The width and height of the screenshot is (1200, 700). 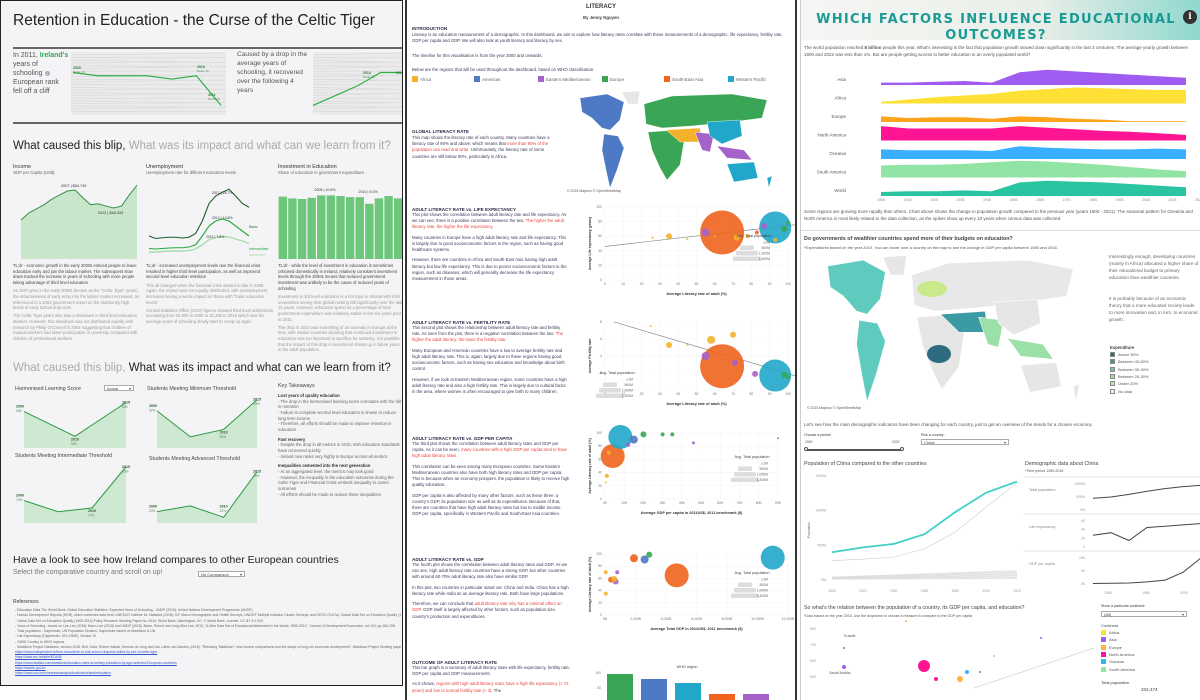 I want to click on hls-measure-dropdown: Actual, so click(x=119, y=388).